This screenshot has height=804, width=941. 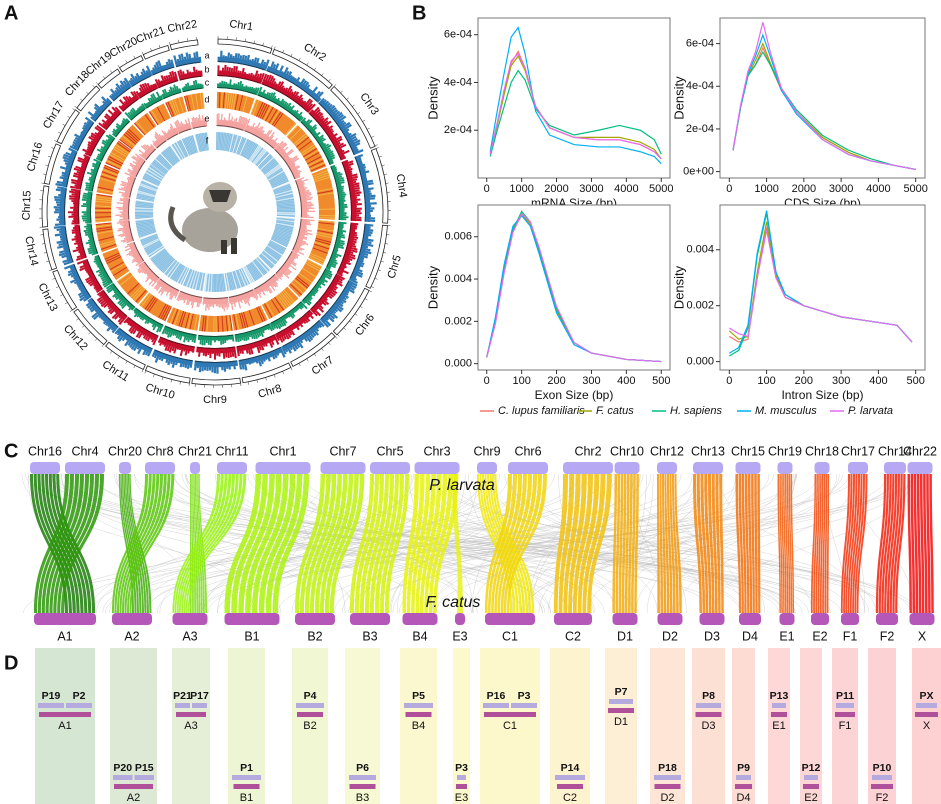 What do you see at coordinates (56, 141) in the screenshot?
I see `ideogram-tick` at bounding box center [56, 141].